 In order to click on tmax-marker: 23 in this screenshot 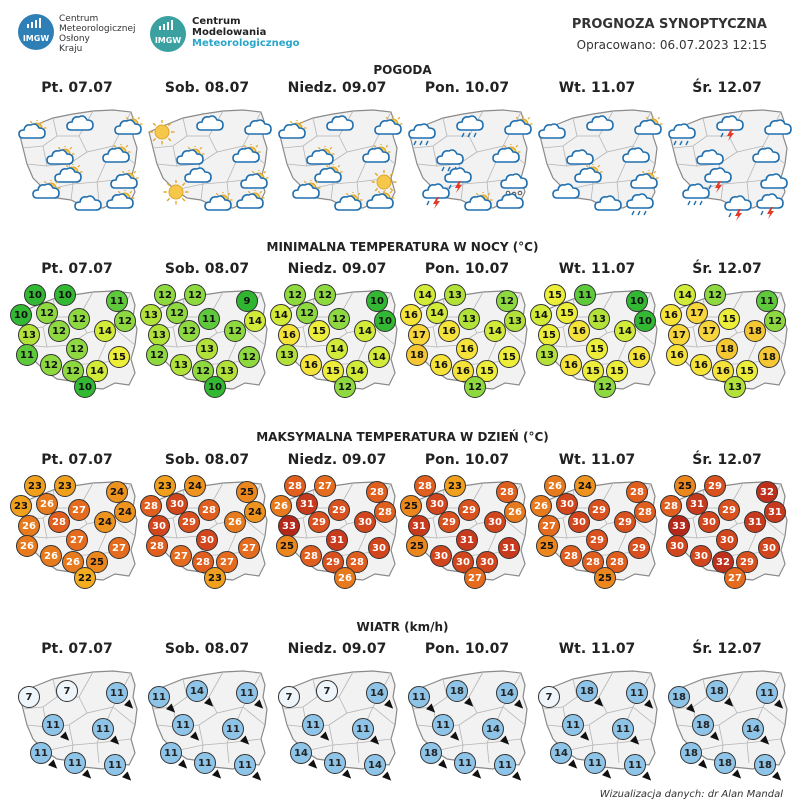, I will do `click(65, 486)`.